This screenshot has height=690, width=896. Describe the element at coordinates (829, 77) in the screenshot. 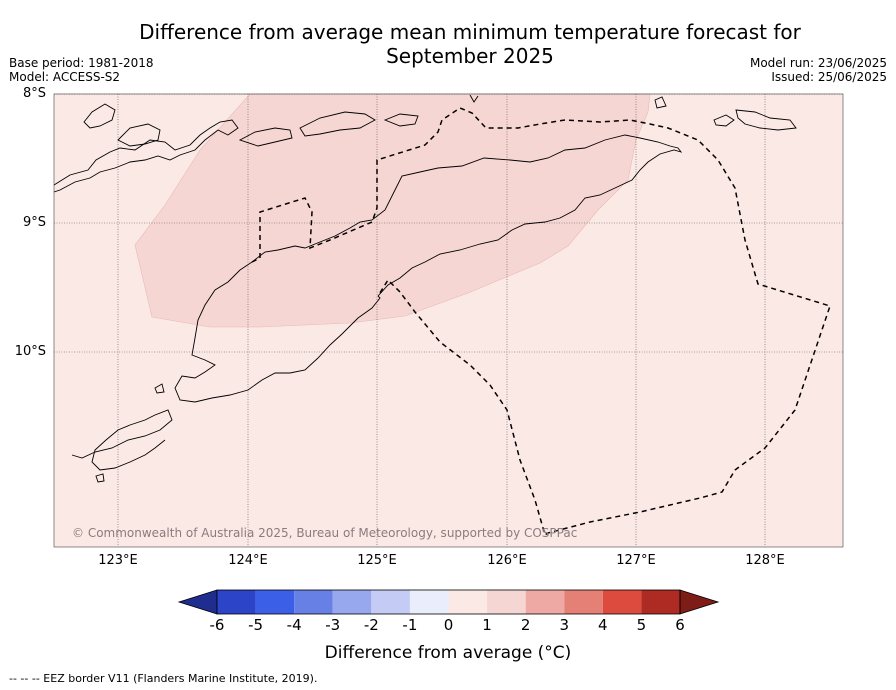

I see `issued-date: Issued: 25/06/2025` at that location.